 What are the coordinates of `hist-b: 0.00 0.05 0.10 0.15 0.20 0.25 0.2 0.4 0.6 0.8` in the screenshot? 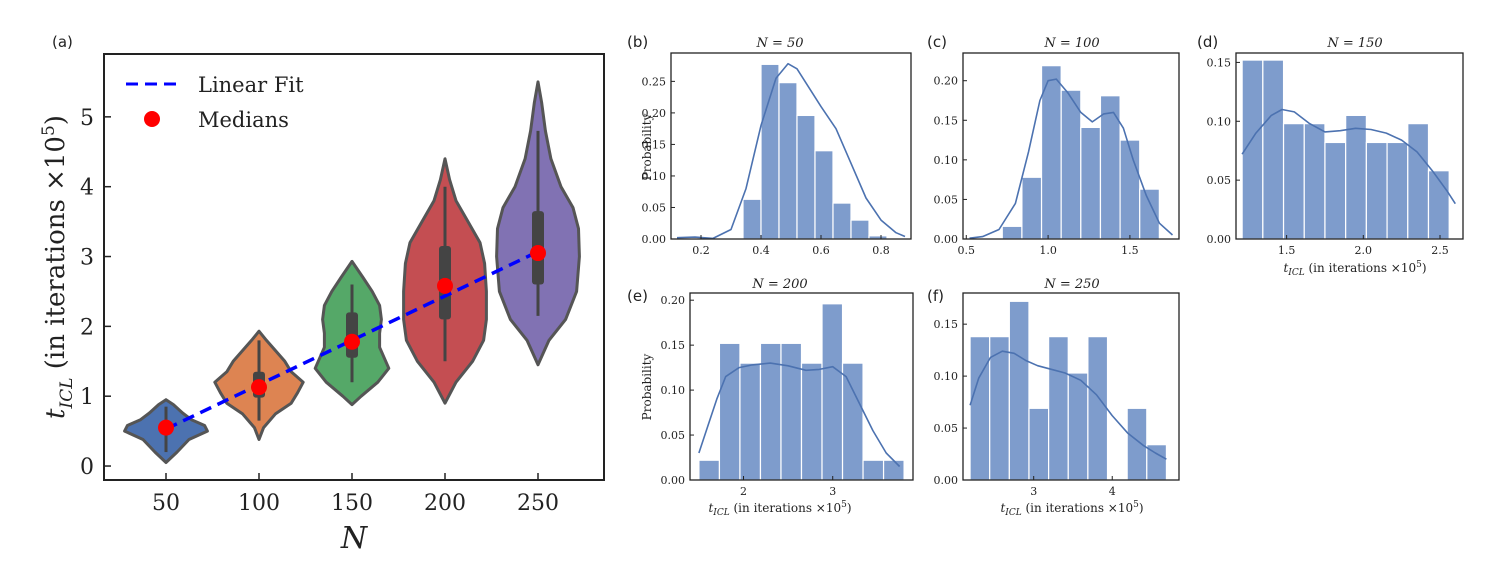 It's located at (777, 154).